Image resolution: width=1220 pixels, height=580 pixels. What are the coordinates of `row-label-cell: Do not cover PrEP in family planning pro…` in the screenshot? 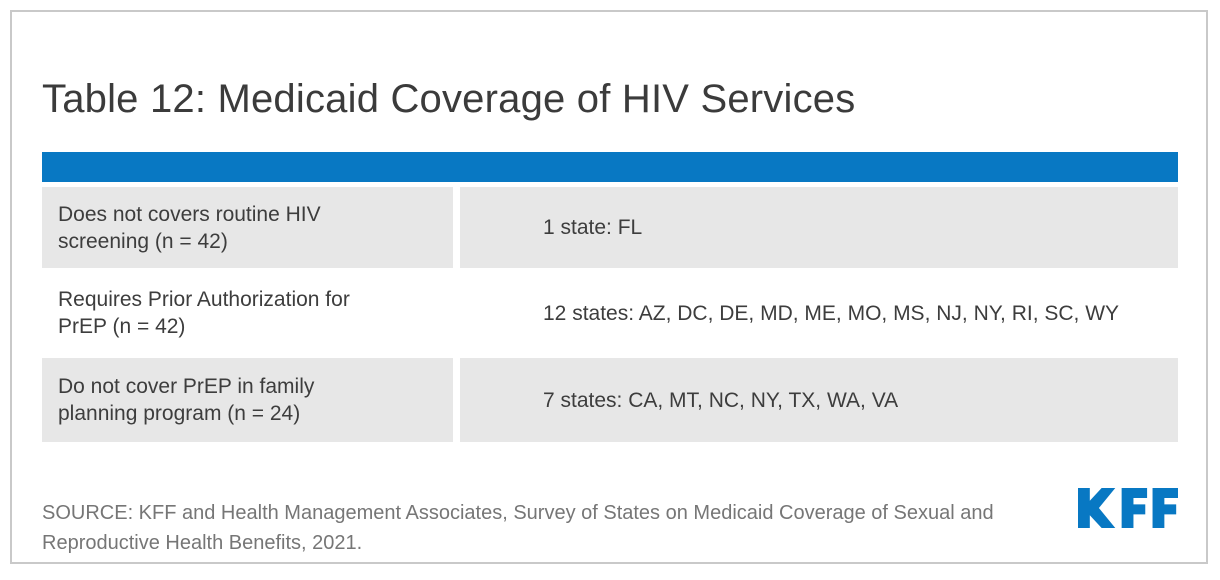 It's located at (247, 400).